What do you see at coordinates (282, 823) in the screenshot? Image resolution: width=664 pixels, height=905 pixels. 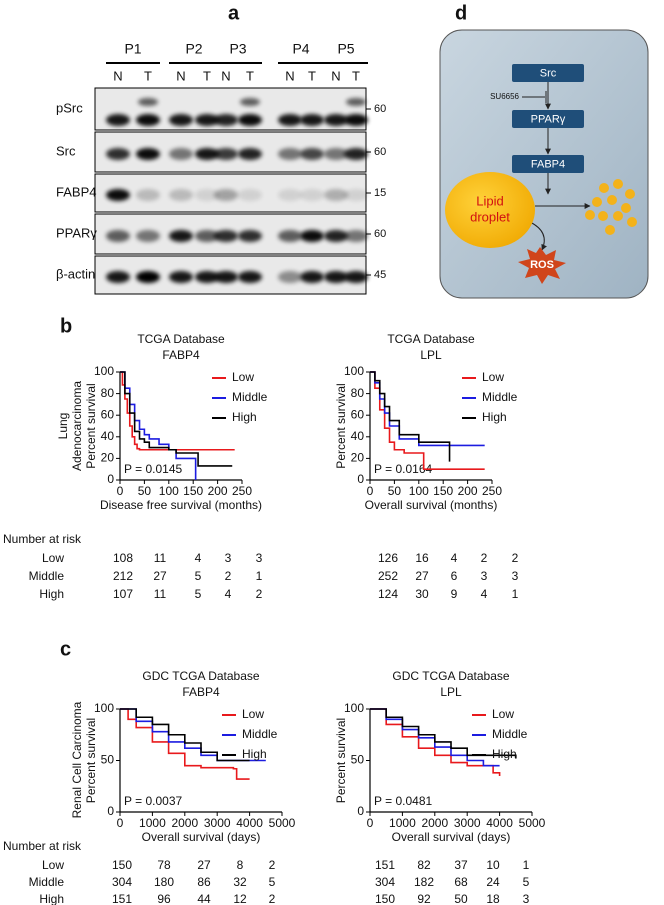 I see `x-tick-label: 5000` at bounding box center [282, 823].